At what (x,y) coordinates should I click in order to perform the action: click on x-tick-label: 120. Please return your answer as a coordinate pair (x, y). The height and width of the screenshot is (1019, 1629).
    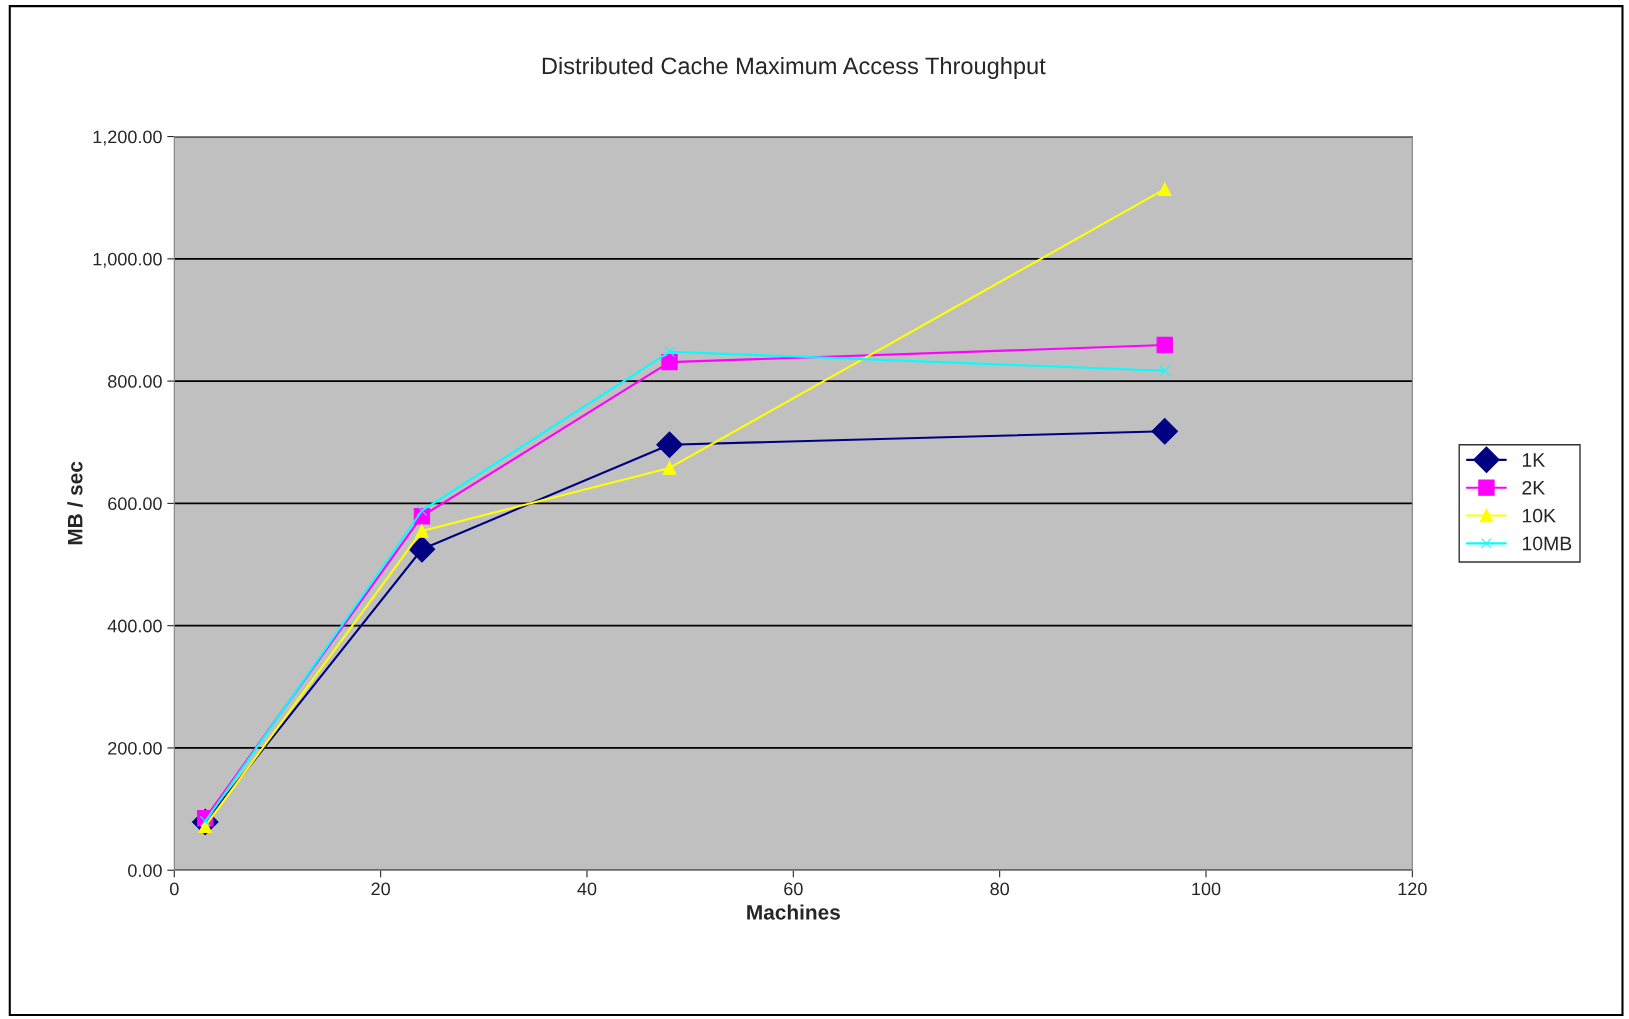
    Looking at the image, I should click on (1412, 889).